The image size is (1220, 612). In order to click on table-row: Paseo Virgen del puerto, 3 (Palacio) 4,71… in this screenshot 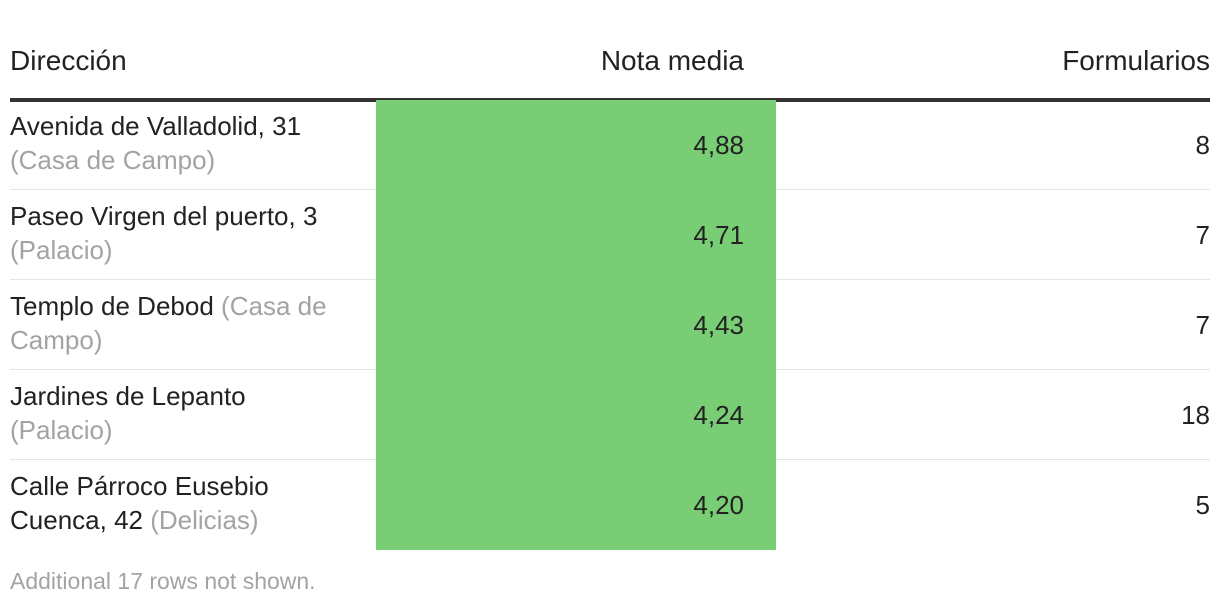, I will do `click(610, 235)`.